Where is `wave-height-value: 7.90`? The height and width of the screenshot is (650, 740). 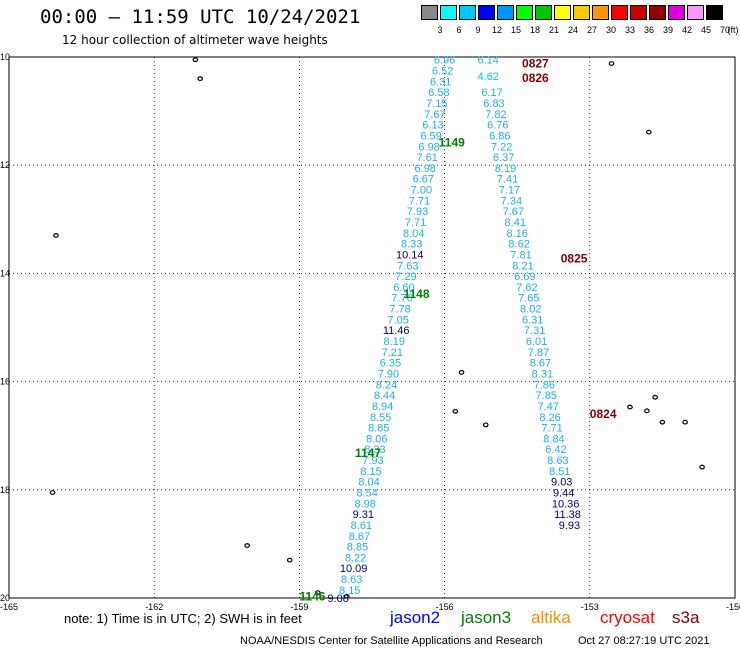 wave-height-value: 7.90 is located at coordinates (388, 374).